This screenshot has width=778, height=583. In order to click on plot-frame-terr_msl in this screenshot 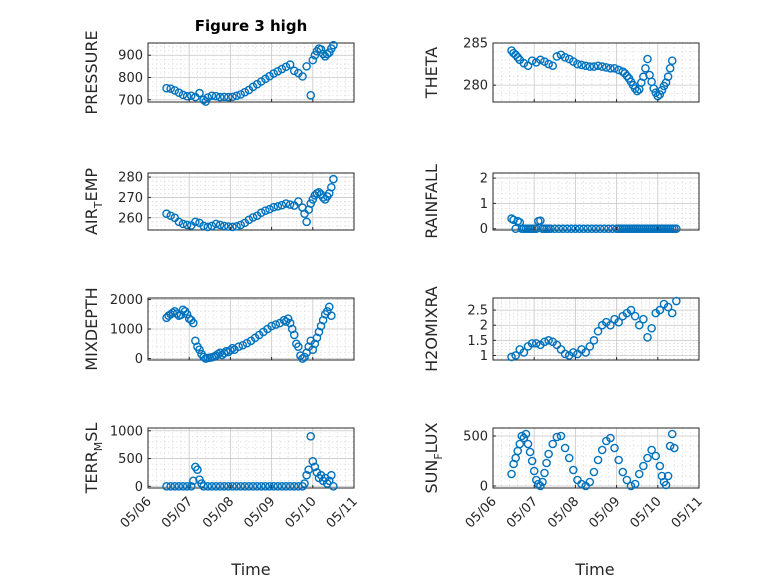, I will do `click(251, 458)`.